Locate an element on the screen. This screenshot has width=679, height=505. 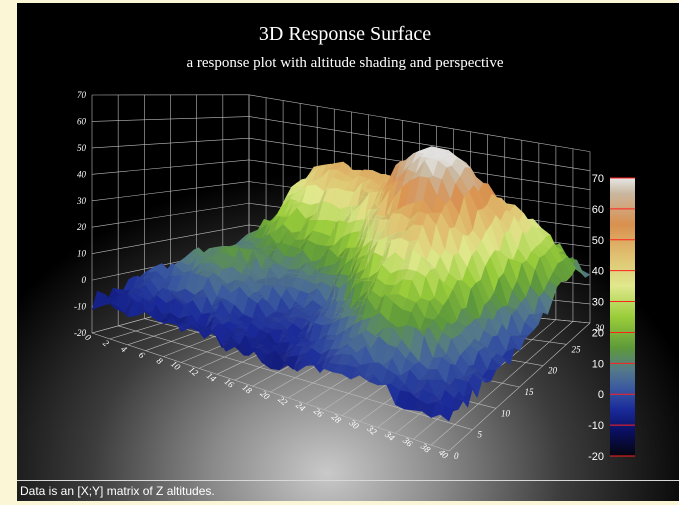
x-tick-label: 36 is located at coordinates (407, 442).